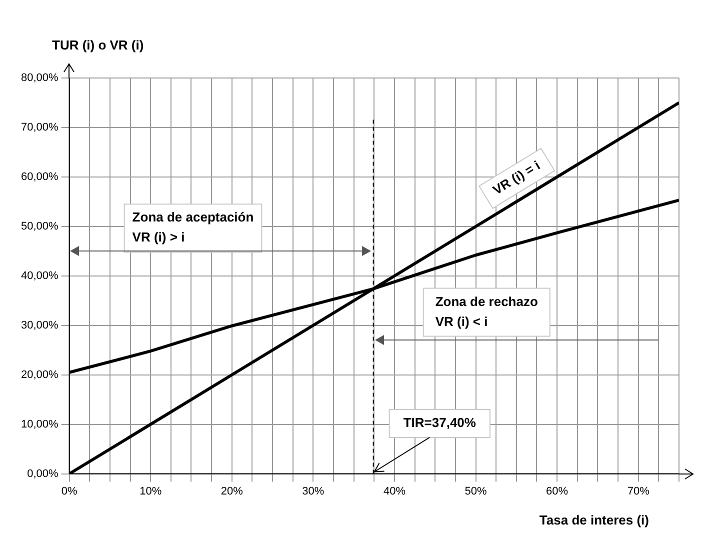 Image resolution: width=705 pixels, height=543 pixels. Describe the element at coordinates (39, 424) in the screenshot. I see `y-tick-label: 10,00%` at that location.